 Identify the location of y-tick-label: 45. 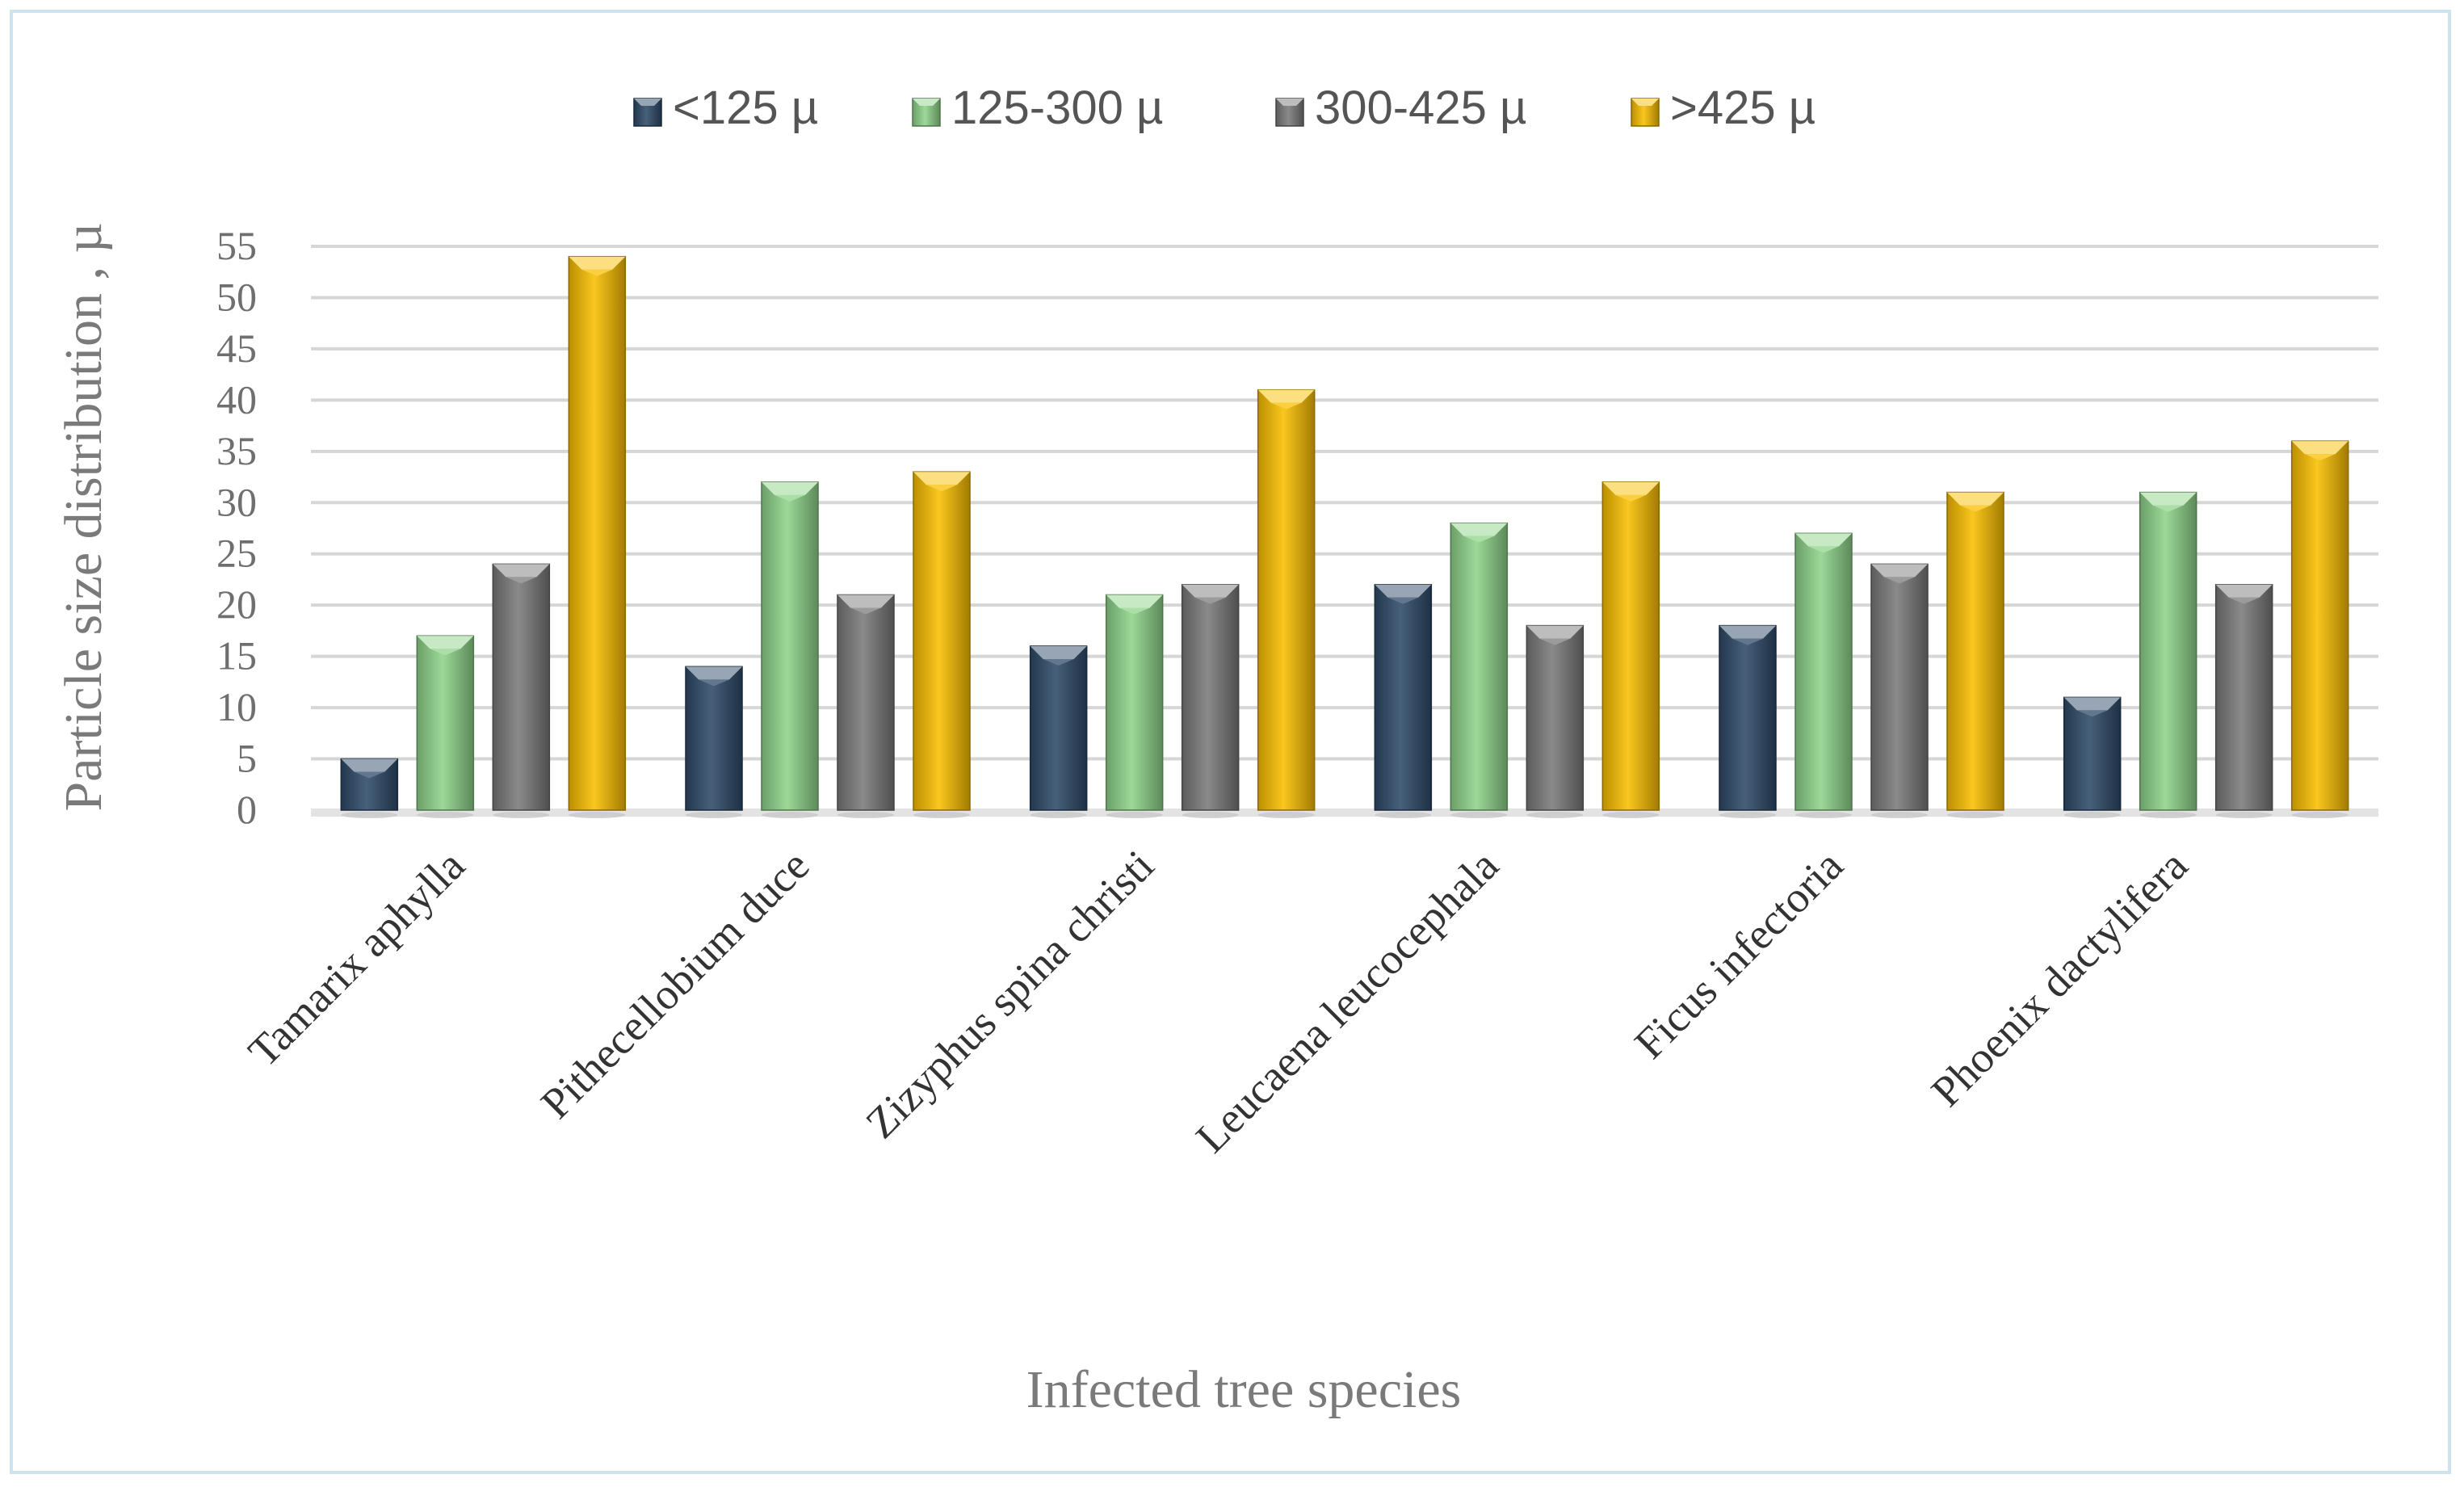
(236, 348).